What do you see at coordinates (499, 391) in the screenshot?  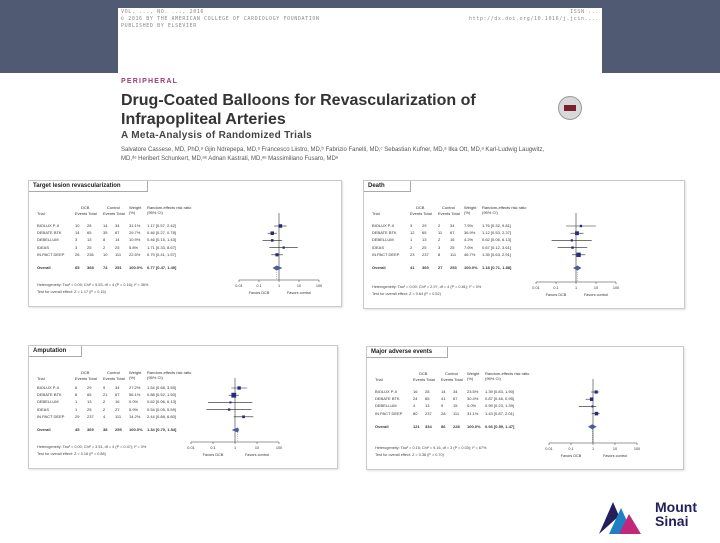 I see `table-cell-ci: 1.39 [0.83, 1.90]` at bounding box center [499, 391].